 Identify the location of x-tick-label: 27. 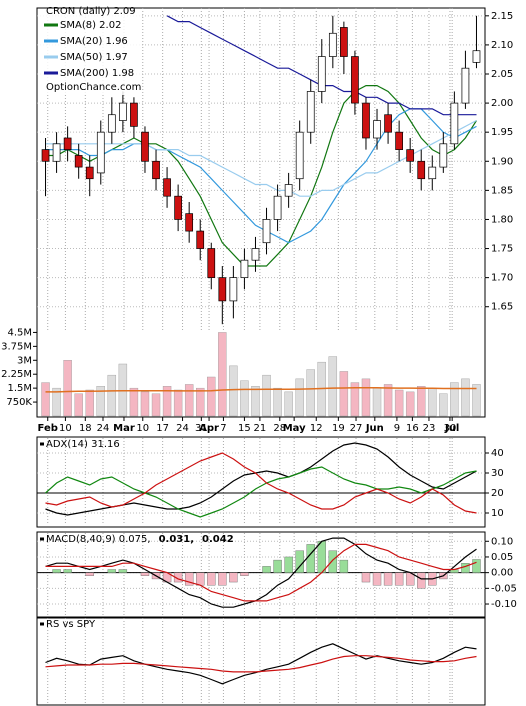
(356, 428).